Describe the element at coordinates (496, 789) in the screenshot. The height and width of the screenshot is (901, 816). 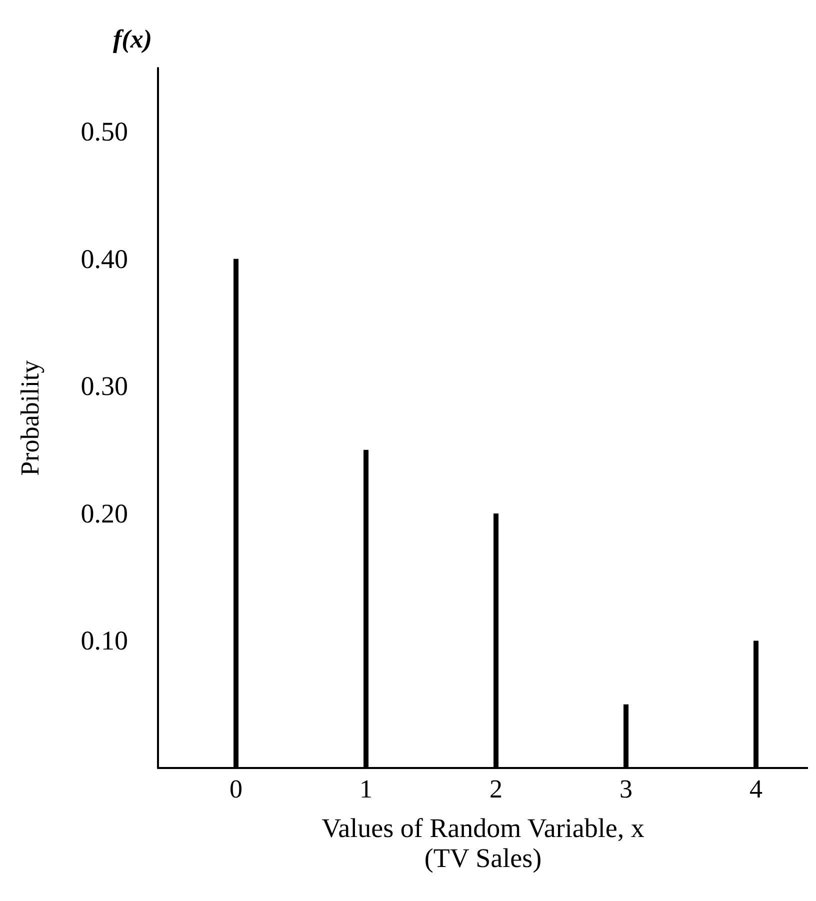
I see `x-tick-label: 2` at that location.